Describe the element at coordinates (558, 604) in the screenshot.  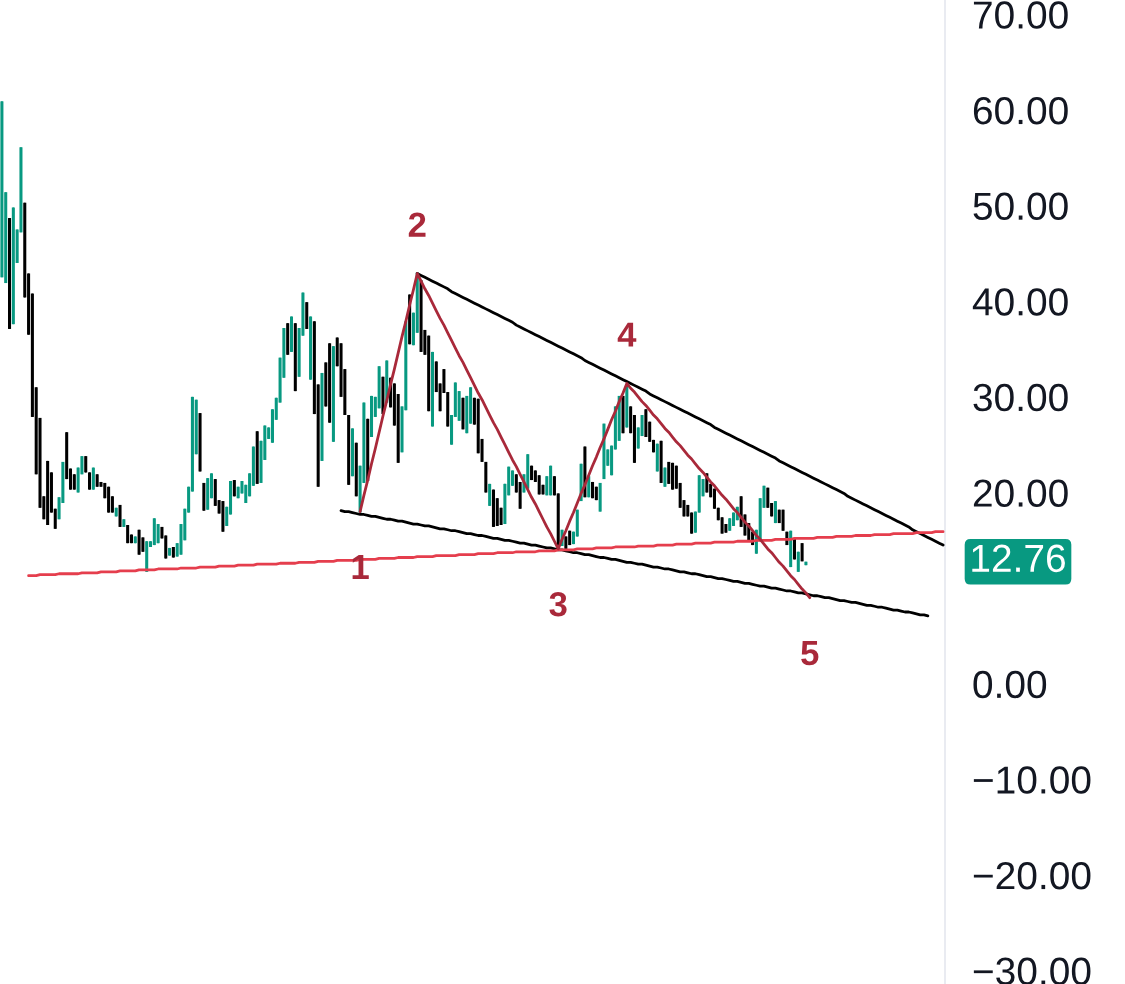
I see `annotation: 3` at that location.